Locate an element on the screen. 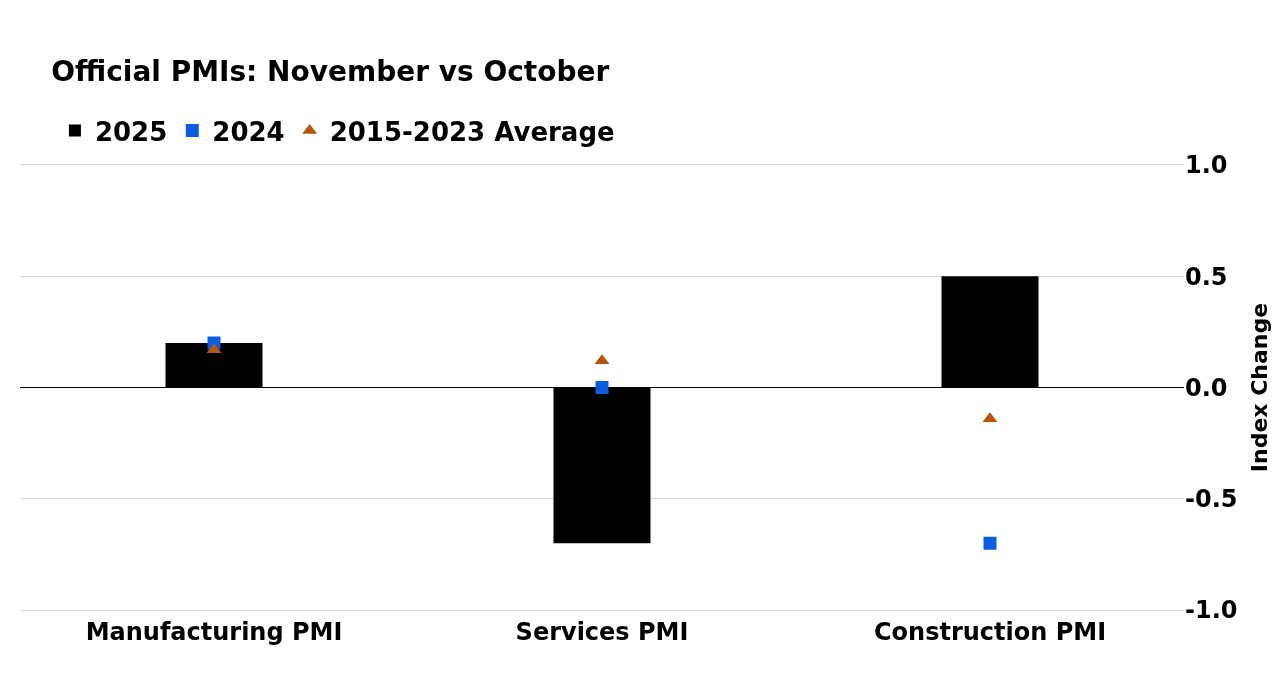  y-tick-label: 1.0 is located at coordinates (1206, 165).